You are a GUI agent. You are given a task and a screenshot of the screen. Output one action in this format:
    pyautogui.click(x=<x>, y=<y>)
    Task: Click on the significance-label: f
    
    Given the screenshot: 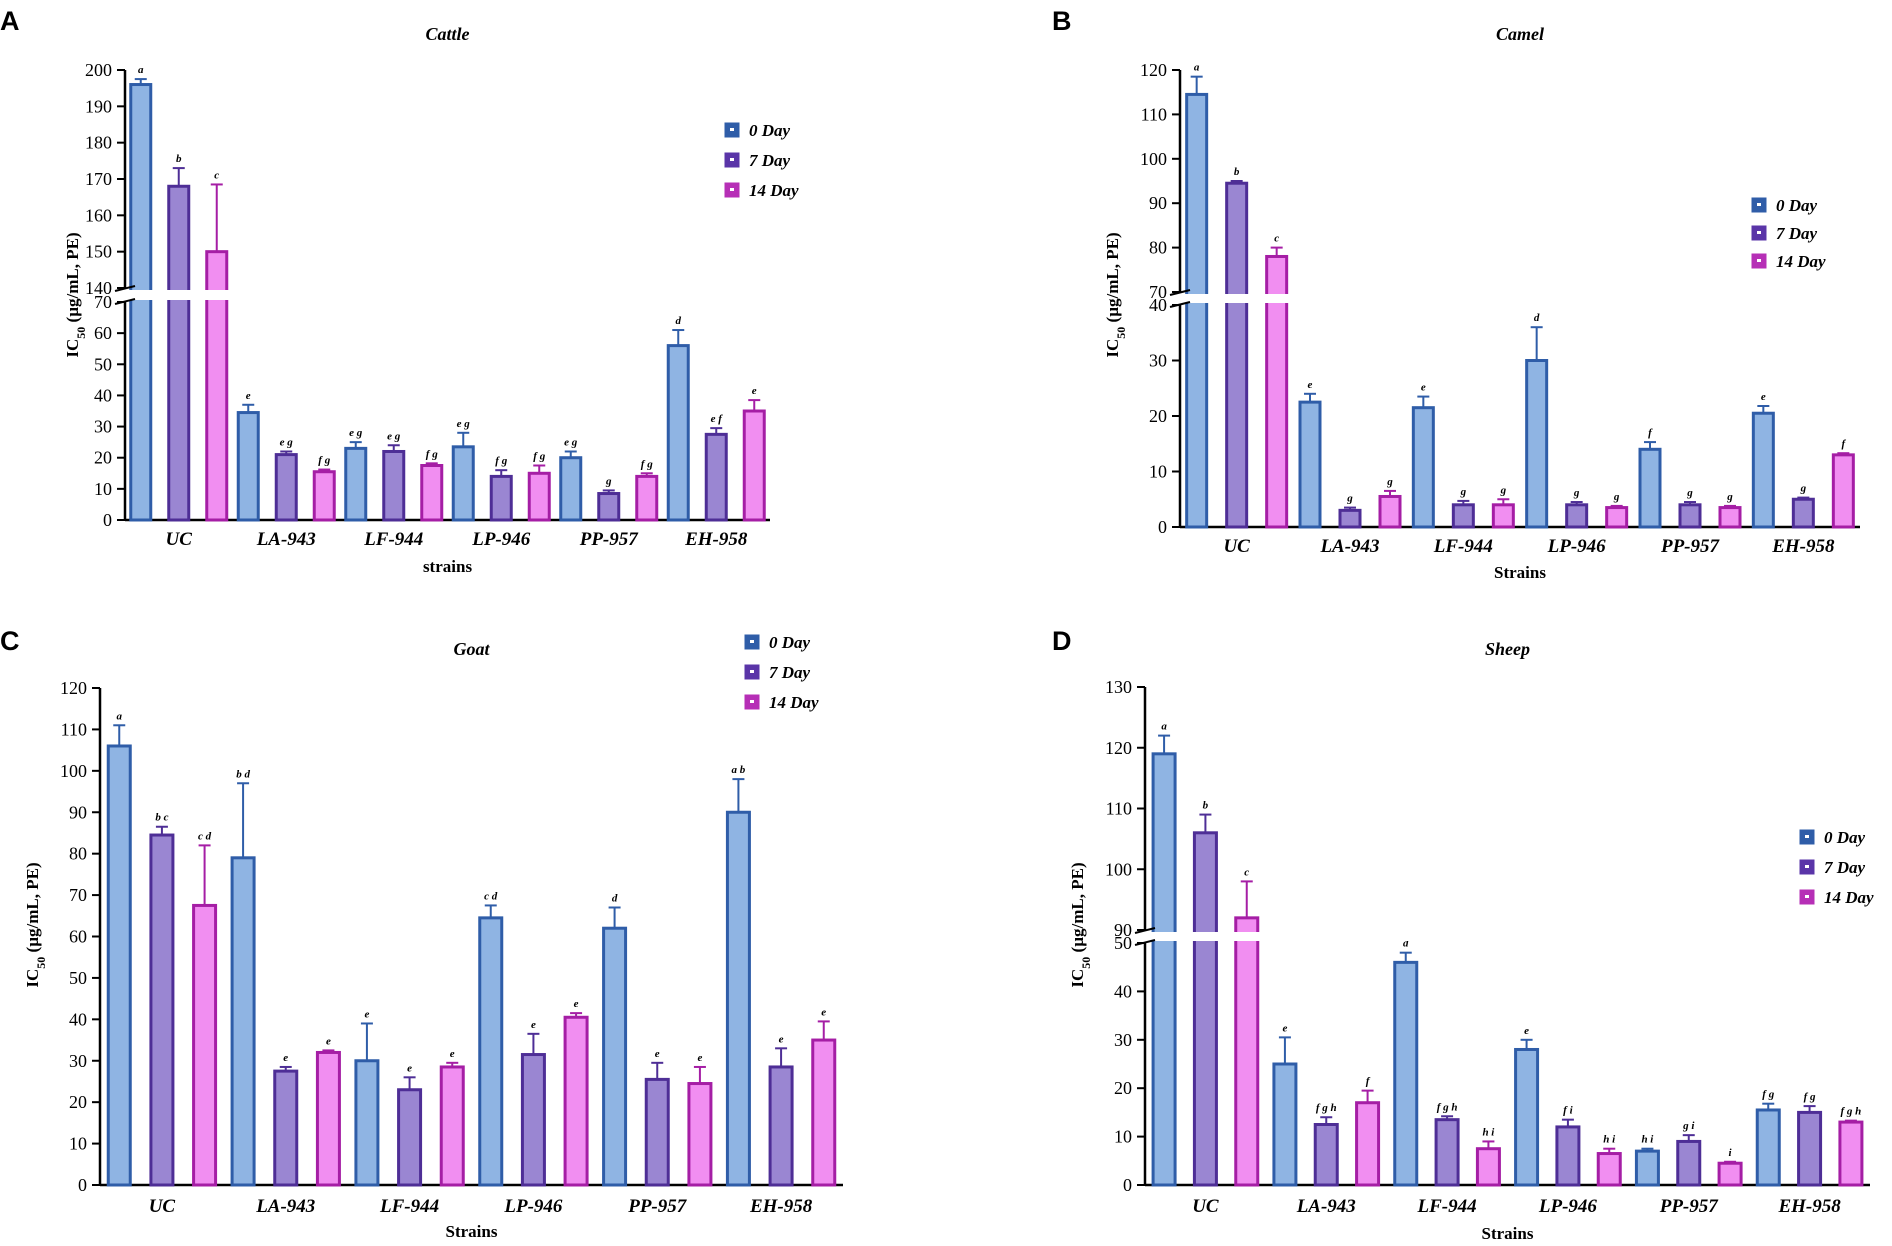 What is the action you would take?
    pyautogui.click(x=1843, y=444)
    